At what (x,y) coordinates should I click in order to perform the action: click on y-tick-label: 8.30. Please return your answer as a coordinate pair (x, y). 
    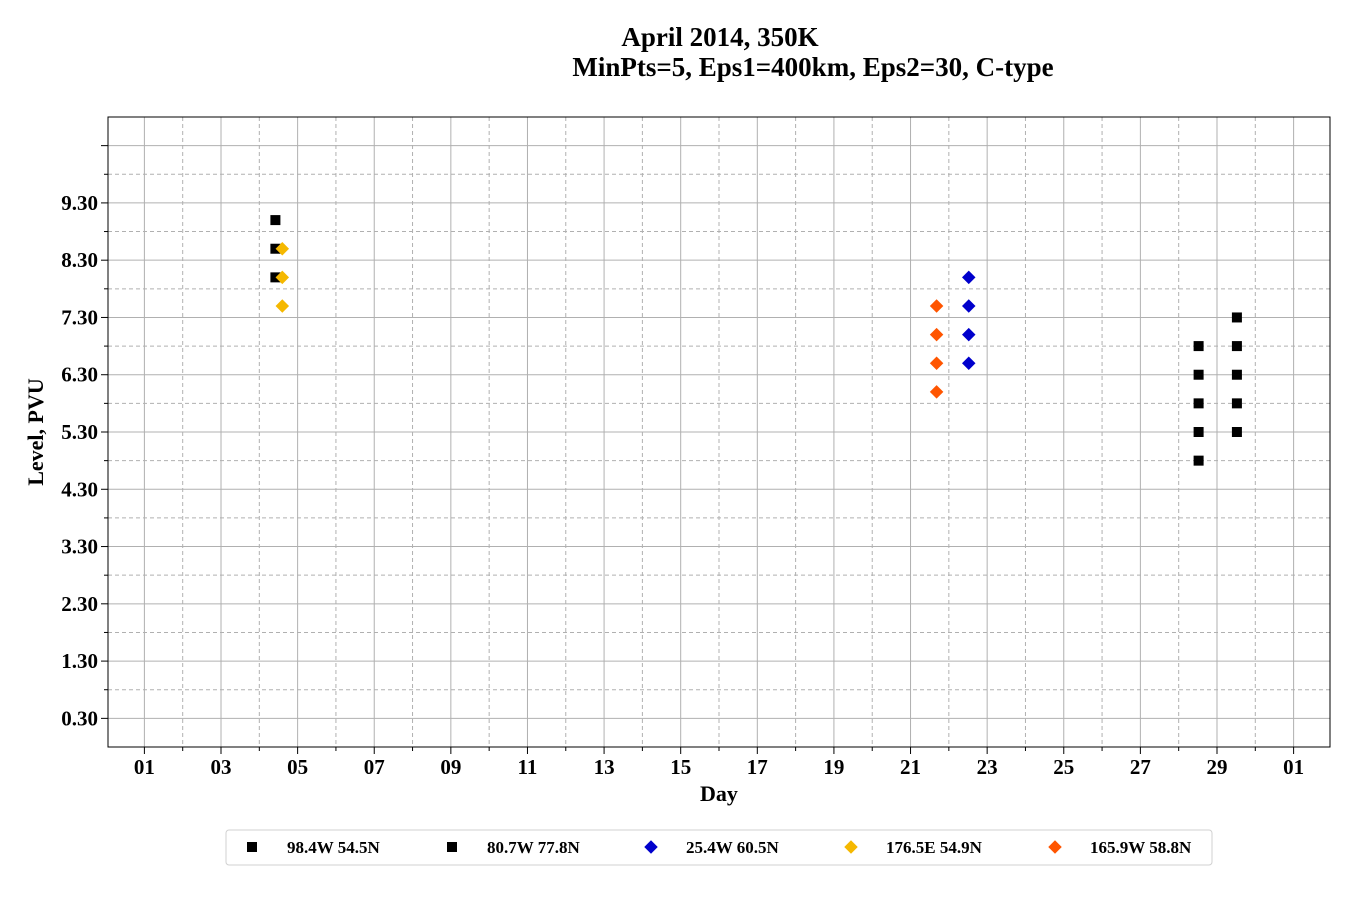
    Looking at the image, I should click on (79, 260).